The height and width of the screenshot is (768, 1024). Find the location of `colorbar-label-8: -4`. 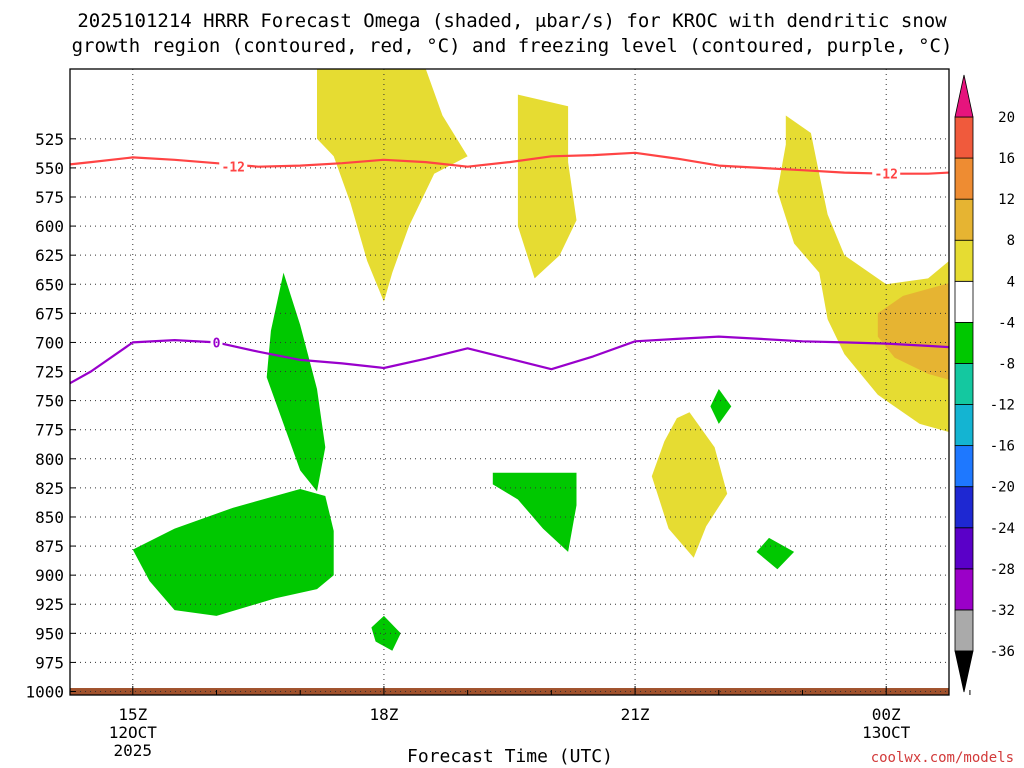

colorbar-label-8: -4 is located at coordinates (1006, 323).